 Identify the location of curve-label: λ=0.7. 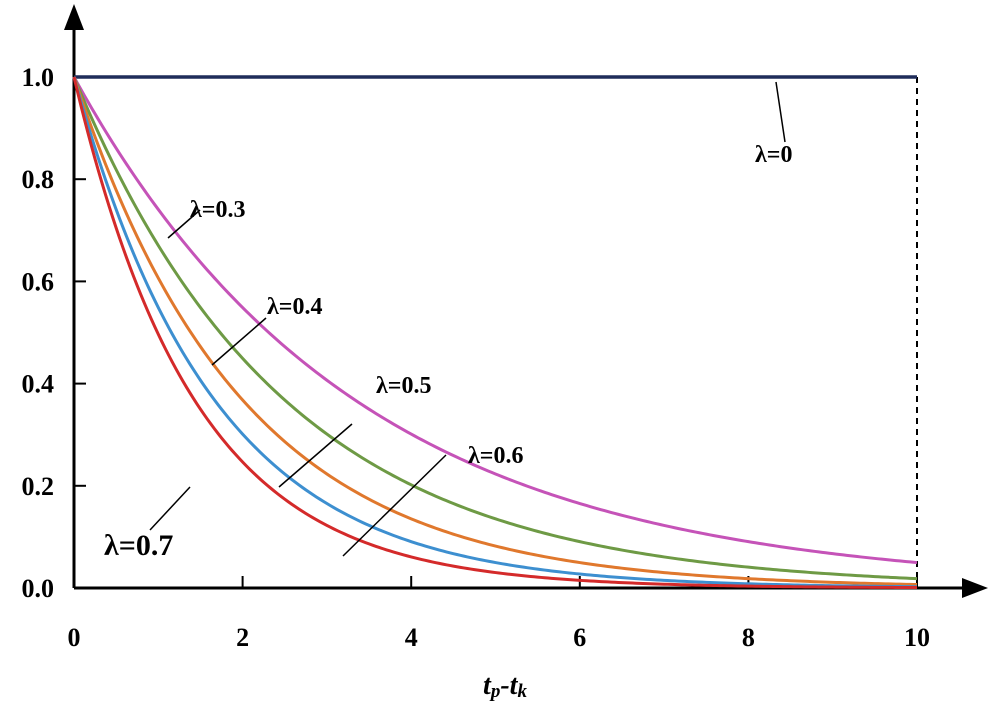
(138, 545).